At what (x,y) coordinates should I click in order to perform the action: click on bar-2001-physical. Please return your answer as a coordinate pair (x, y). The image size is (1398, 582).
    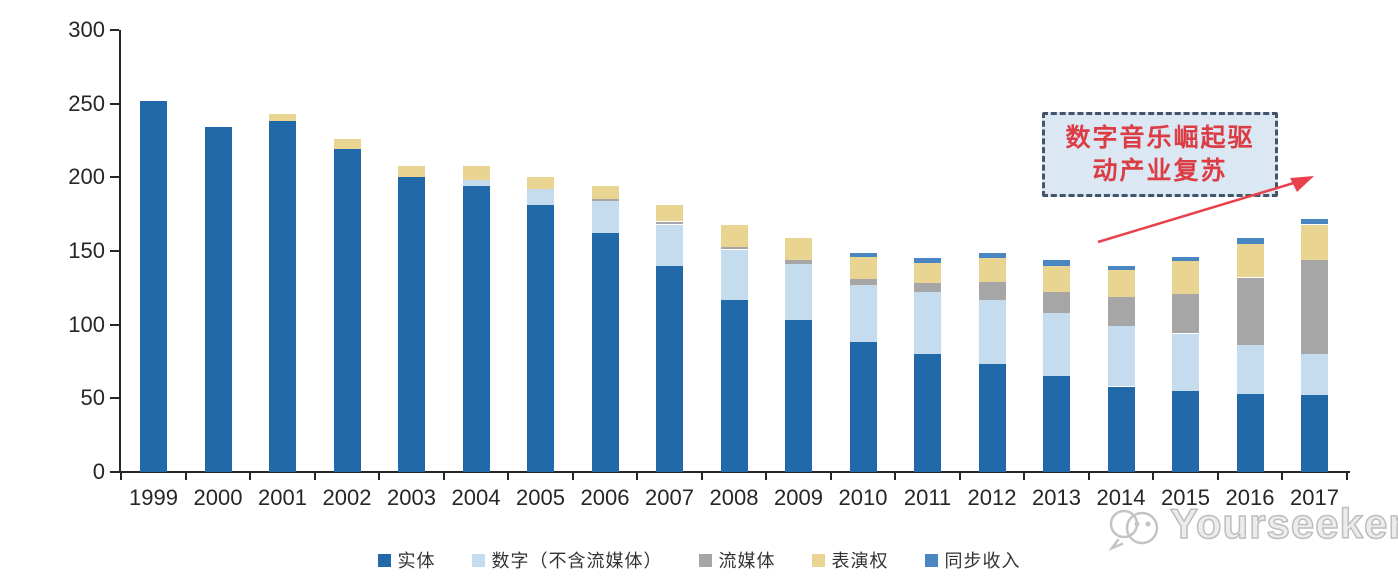
    Looking at the image, I should click on (282, 296).